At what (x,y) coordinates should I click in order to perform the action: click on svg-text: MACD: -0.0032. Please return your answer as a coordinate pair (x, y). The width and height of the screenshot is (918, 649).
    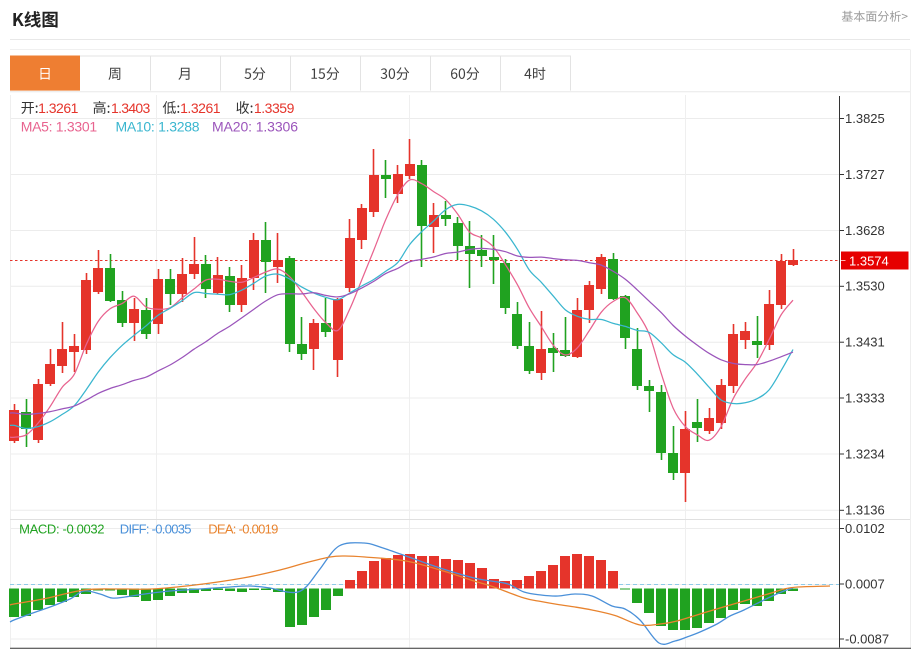
    Looking at the image, I should click on (61, 529).